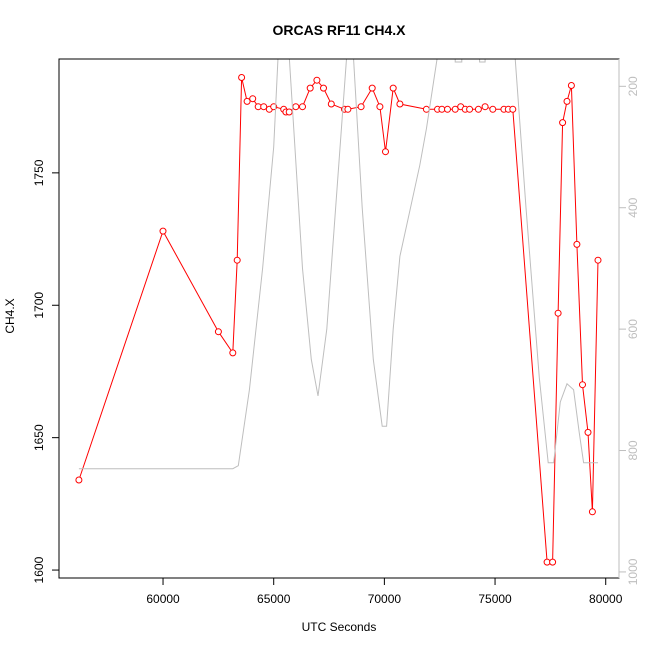 The image size is (650, 655). What do you see at coordinates (633, 450) in the screenshot?
I see `y2-tick-label: 800` at bounding box center [633, 450].